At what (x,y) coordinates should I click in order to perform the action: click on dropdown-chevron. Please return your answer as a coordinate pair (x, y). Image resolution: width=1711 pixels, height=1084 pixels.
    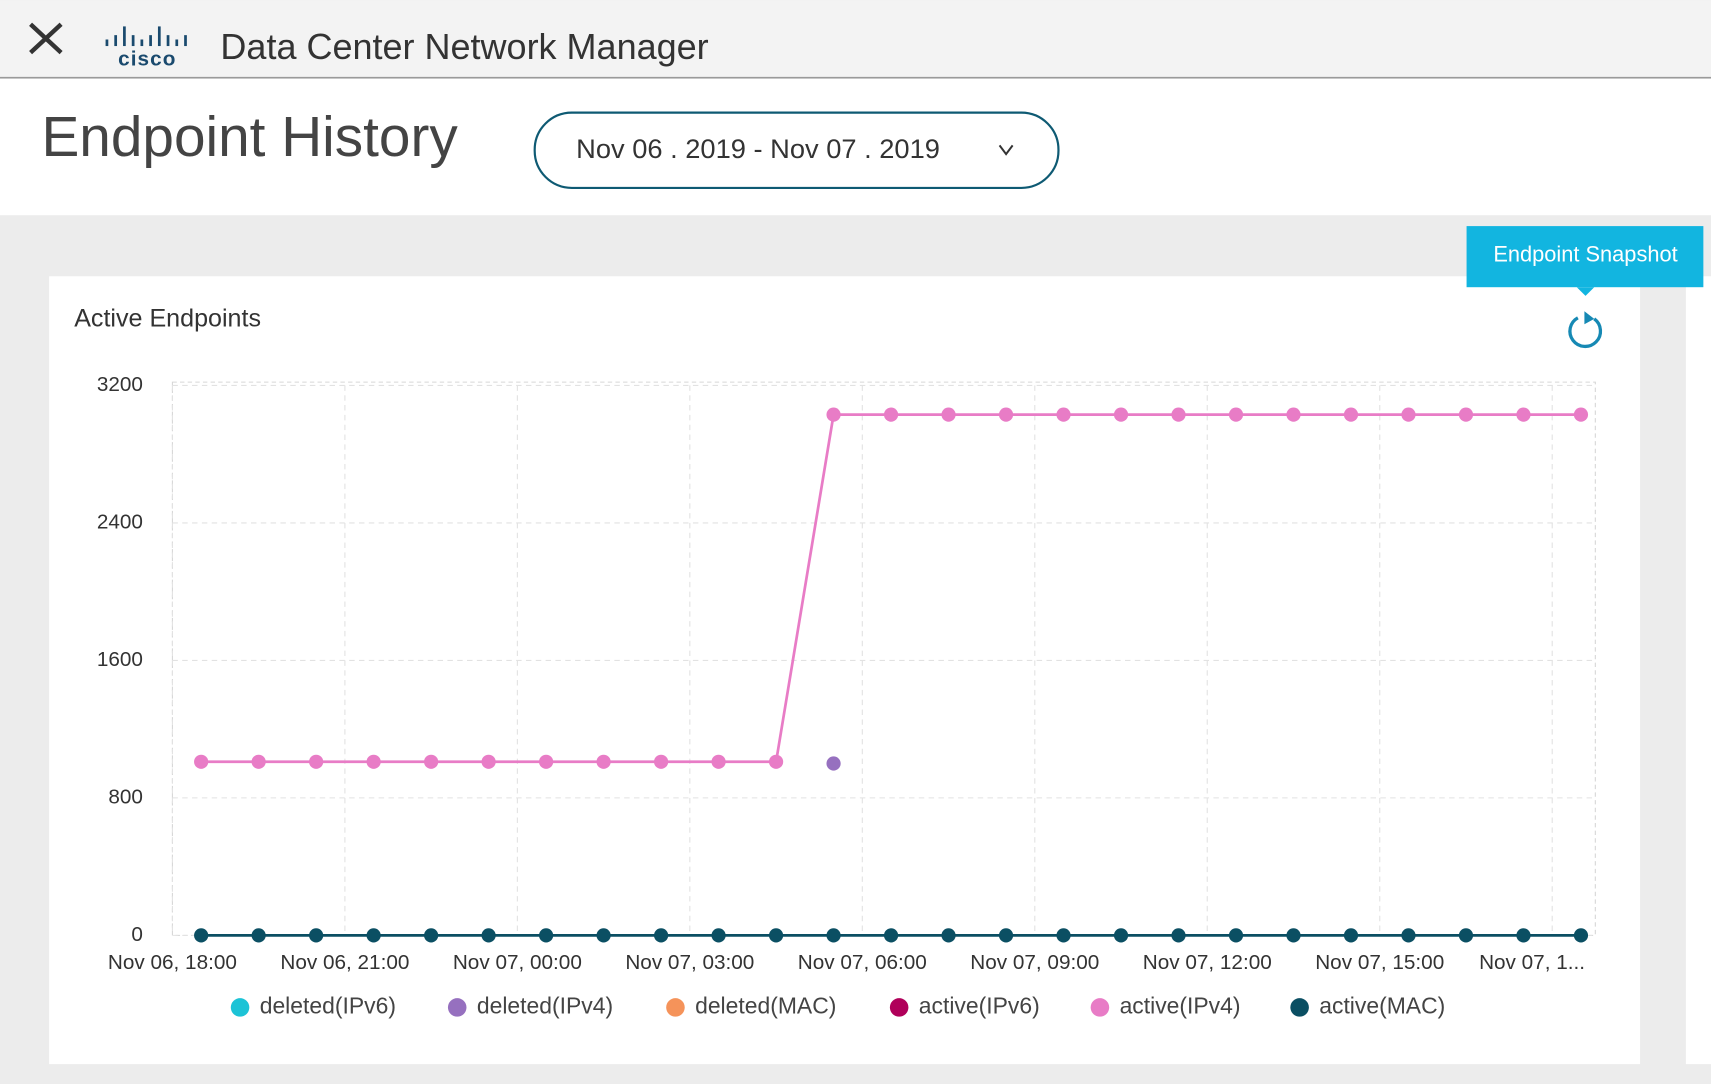
    Looking at the image, I should click on (1006, 150).